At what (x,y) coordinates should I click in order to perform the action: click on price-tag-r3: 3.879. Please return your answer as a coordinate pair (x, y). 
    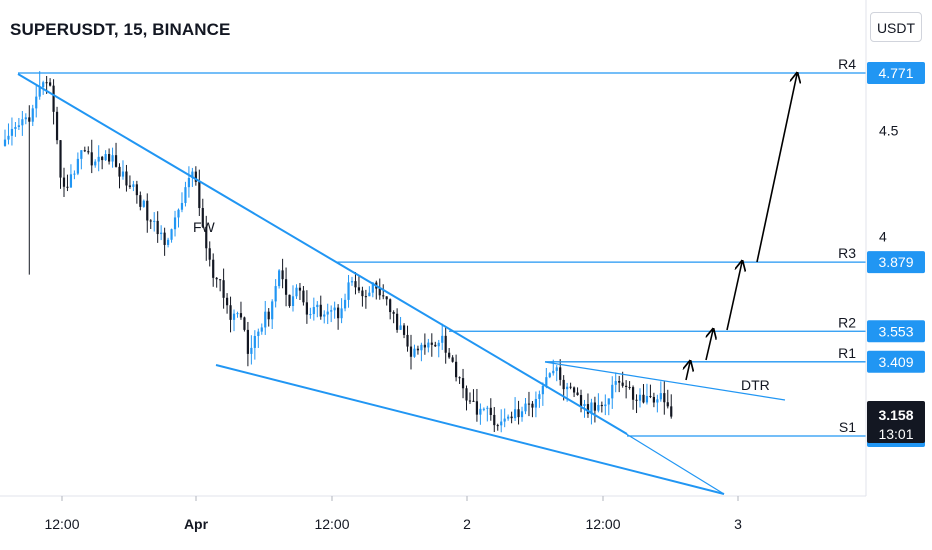
    Looking at the image, I should click on (896, 262).